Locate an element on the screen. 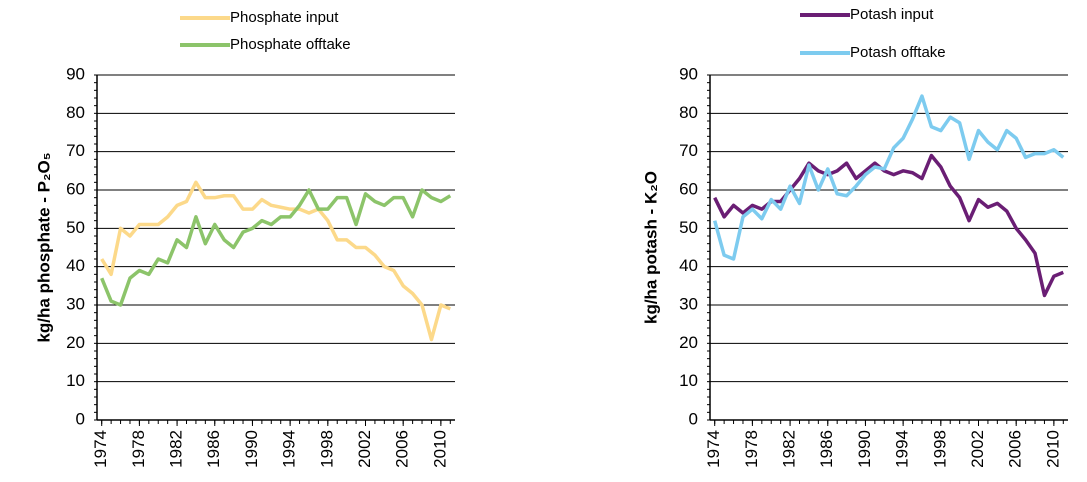 The height and width of the screenshot is (482, 1087). y-axis-label: kg/ha phosphate - P₂O₅ is located at coordinates (43, 247).